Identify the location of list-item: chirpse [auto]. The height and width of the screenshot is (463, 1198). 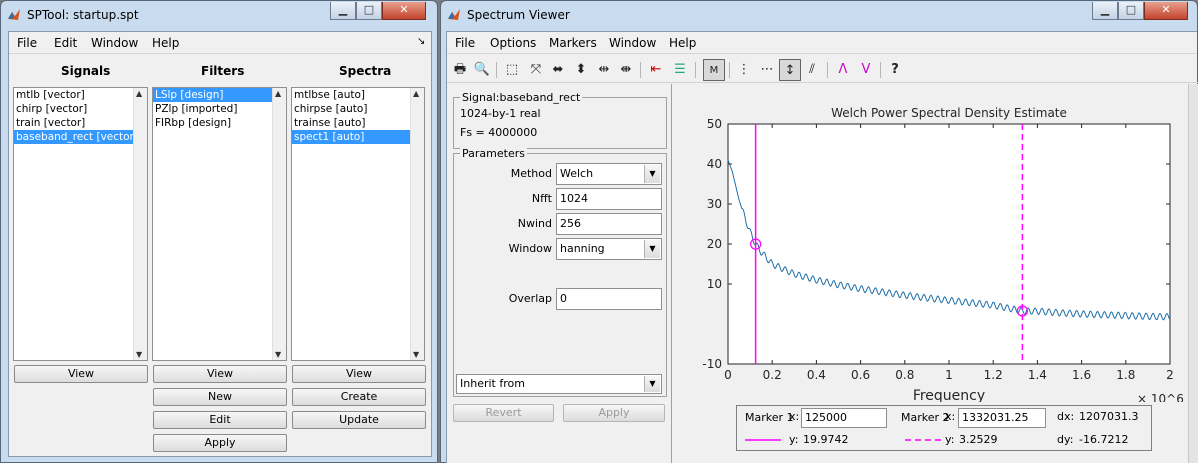
(331, 109).